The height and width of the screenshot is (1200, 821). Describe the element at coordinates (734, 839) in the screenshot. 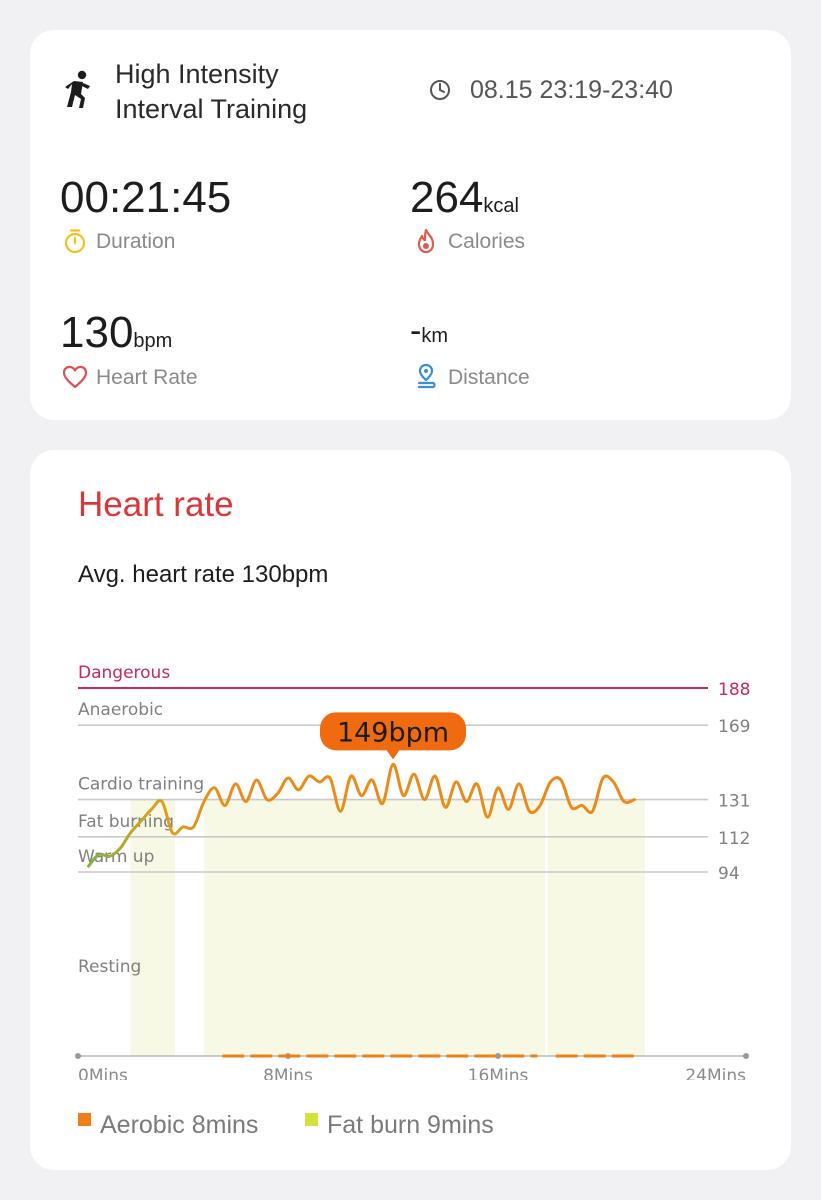

I see `fat-burning-threshold-value: 112` at that location.